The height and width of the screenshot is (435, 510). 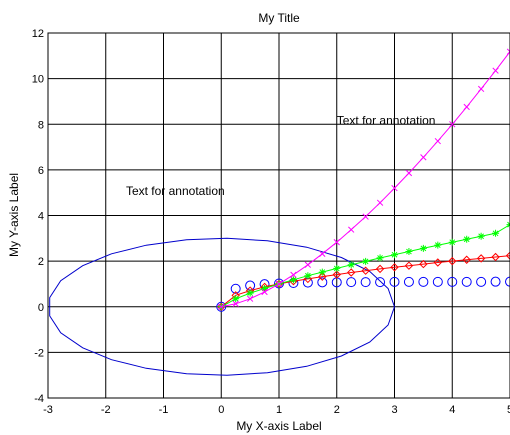 I want to click on y-tick-label: 10, so click(x=38, y=80).